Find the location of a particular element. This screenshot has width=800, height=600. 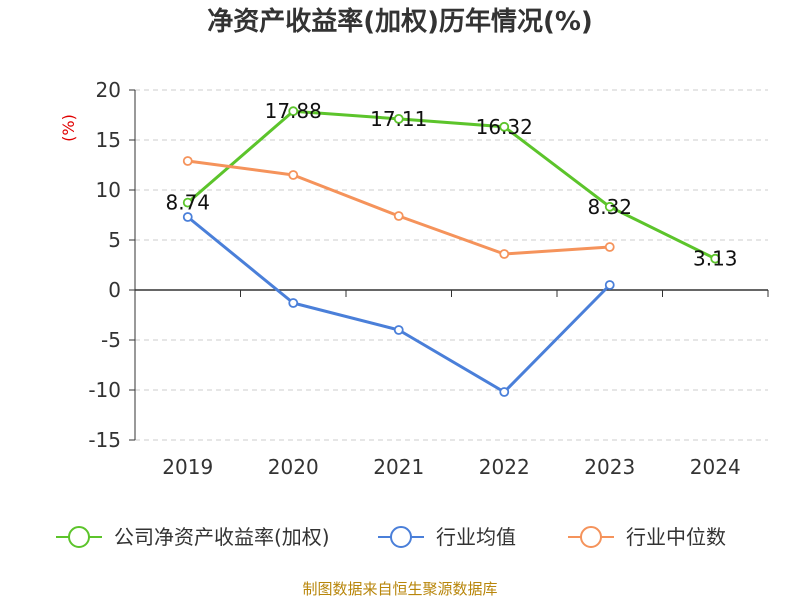

y-tick-label: -15 is located at coordinates (104, 440).